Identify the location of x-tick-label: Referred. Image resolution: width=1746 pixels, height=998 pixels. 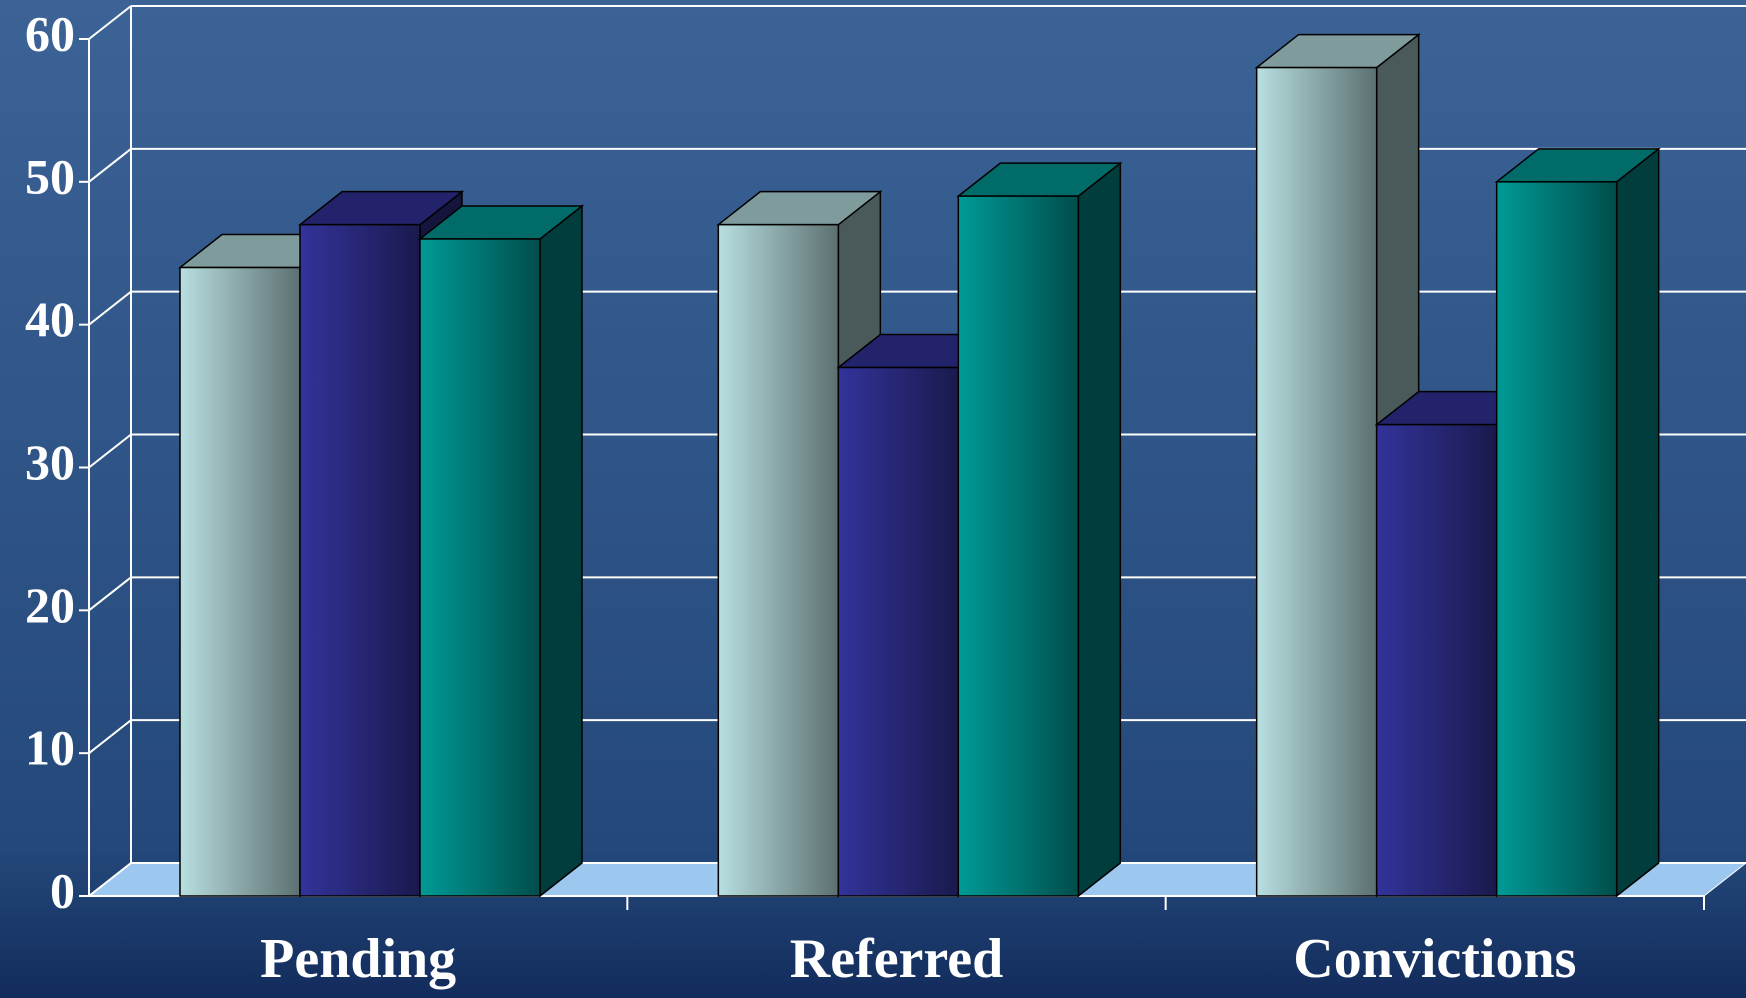
(897, 959).